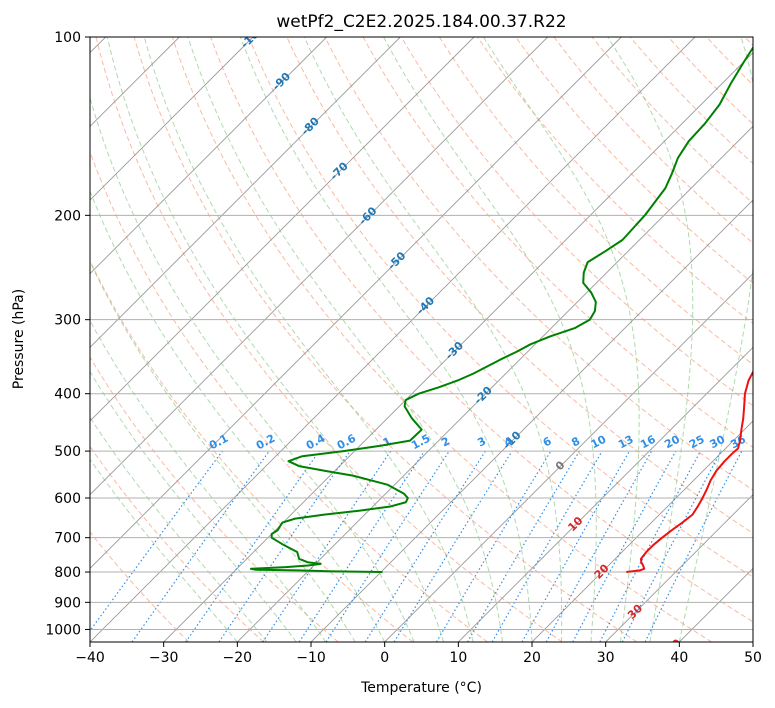 This screenshot has width=775, height=708. What do you see at coordinates (679, 658) in the screenshot?
I see `x-tick-label: 40` at bounding box center [679, 658].